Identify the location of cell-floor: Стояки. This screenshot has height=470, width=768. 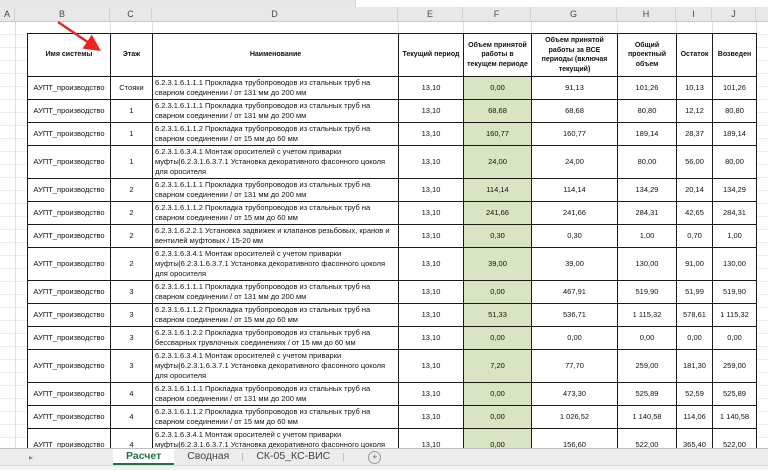
(131, 88).